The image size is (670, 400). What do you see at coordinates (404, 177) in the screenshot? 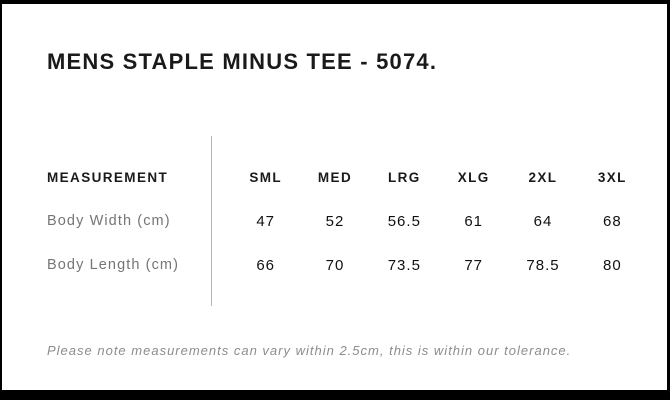
I see `size-column-header-lrg: LRG` at bounding box center [404, 177].